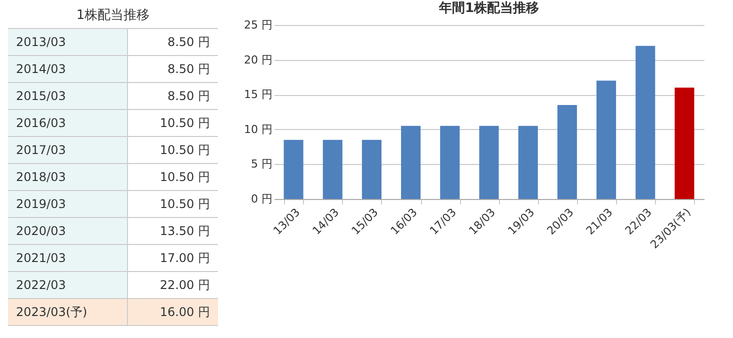 The width and height of the screenshot is (733, 338). Describe the element at coordinates (68, 258) in the screenshot. I see `category-label: 2021/03` at that location.